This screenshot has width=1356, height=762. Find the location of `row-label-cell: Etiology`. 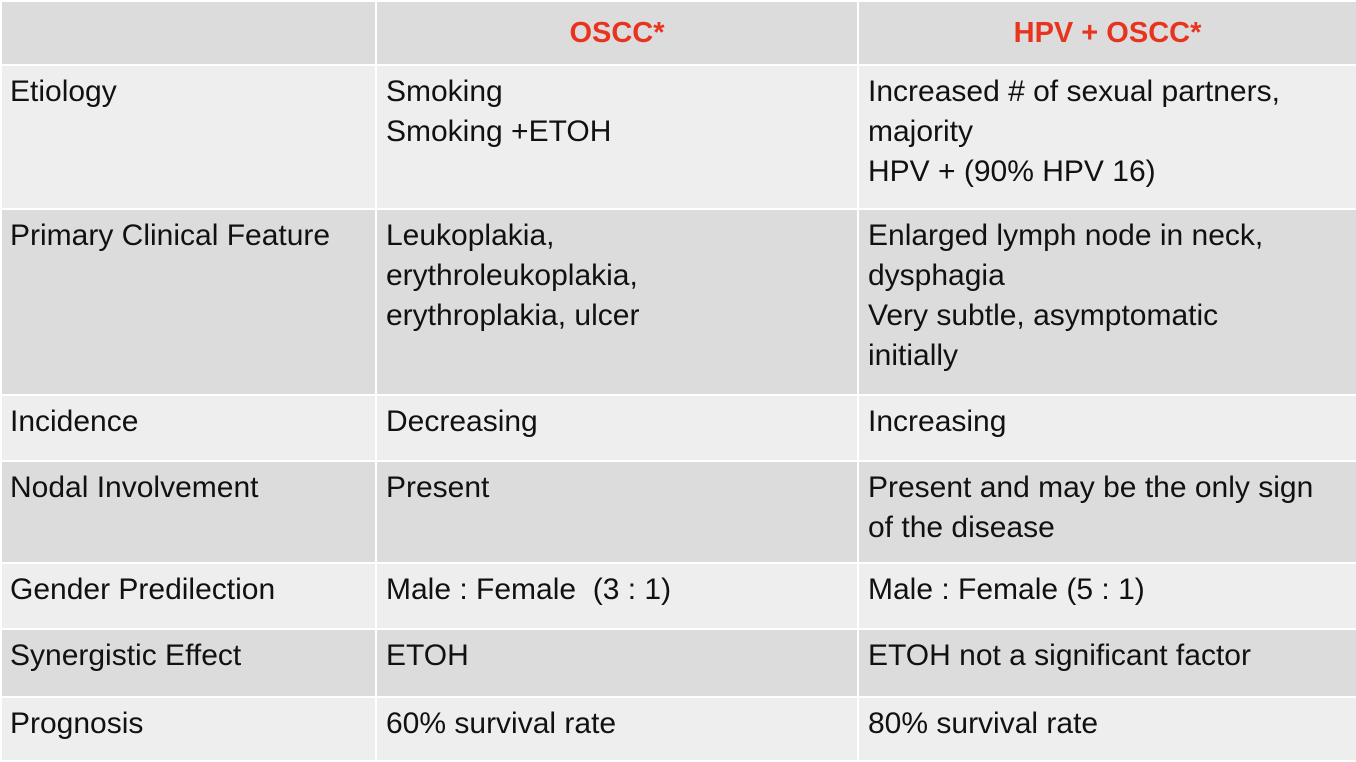

row-label-cell: Etiology is located at coordinates (188, 137).